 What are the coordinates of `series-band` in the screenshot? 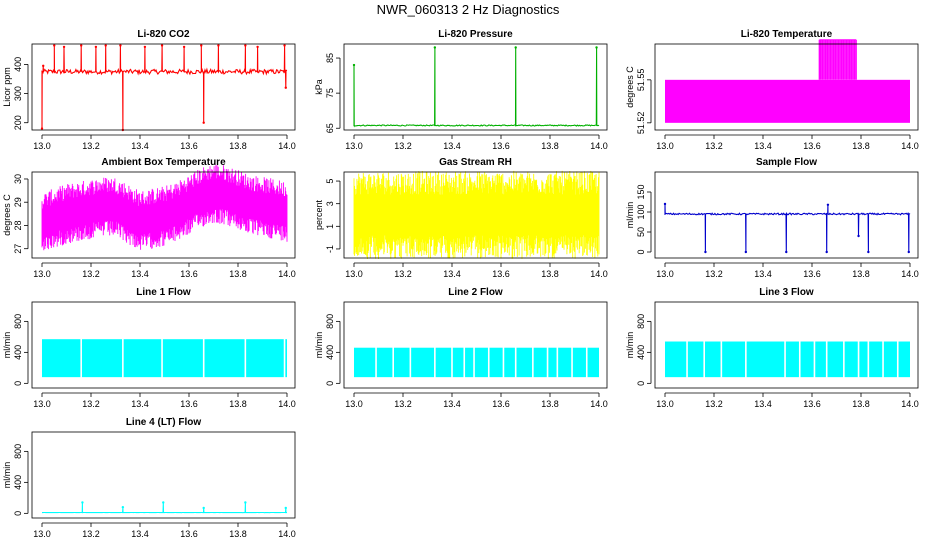 It's located at (164, 208).